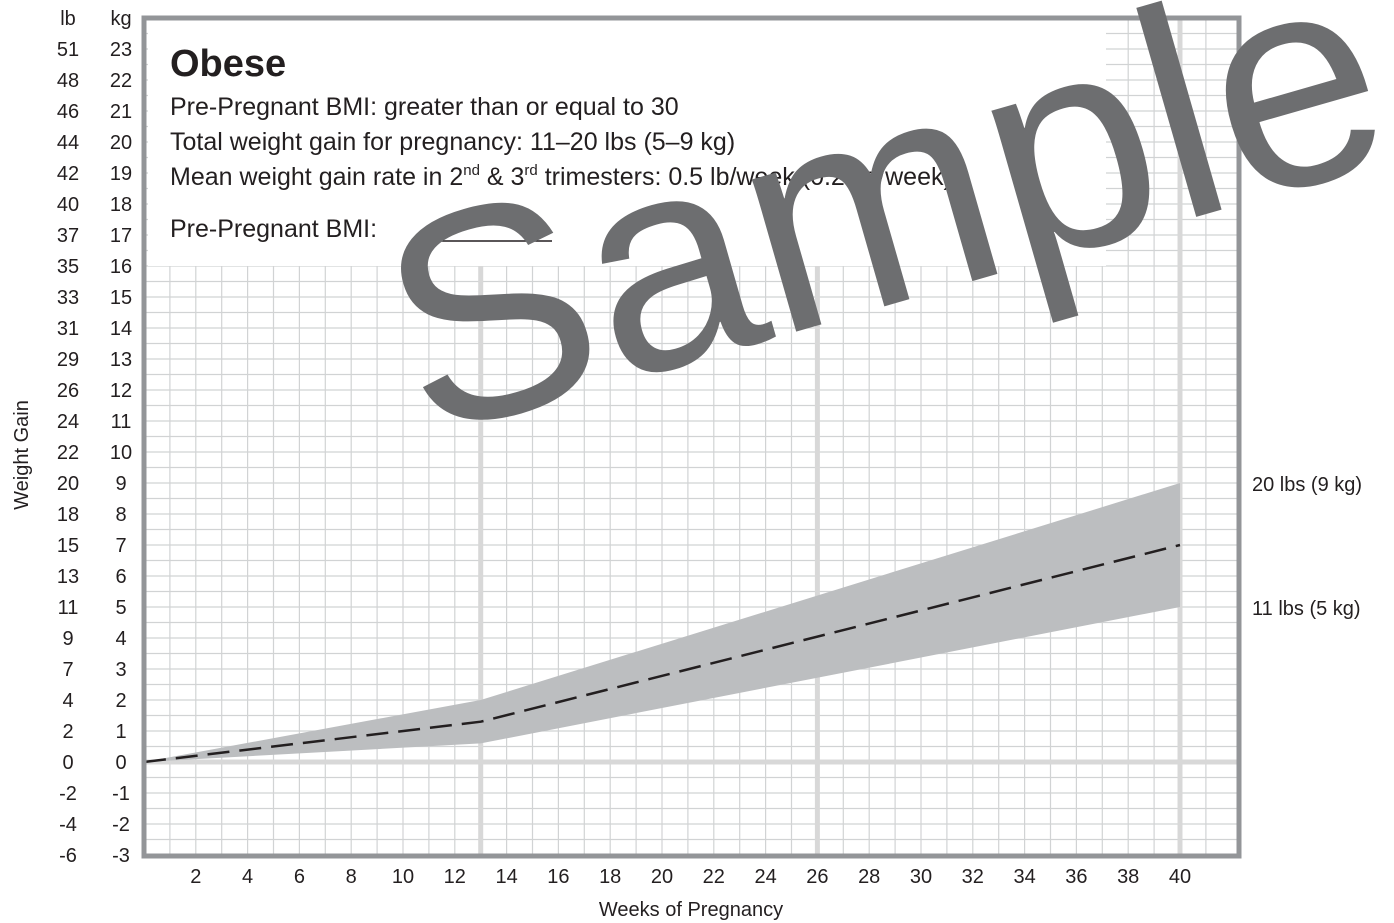 The width and height of the screenshot is (1394, 923). Describe the element at coordinates (121, 856) in the screenshot. I see `y-tick-label-kg: -3` at that location.